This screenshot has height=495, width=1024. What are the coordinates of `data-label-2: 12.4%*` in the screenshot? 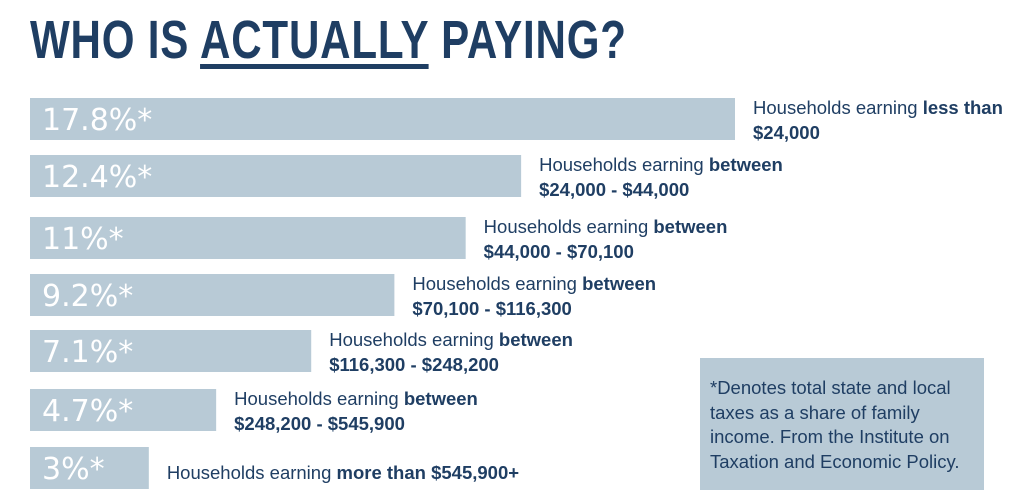 It's located at (97, 177).